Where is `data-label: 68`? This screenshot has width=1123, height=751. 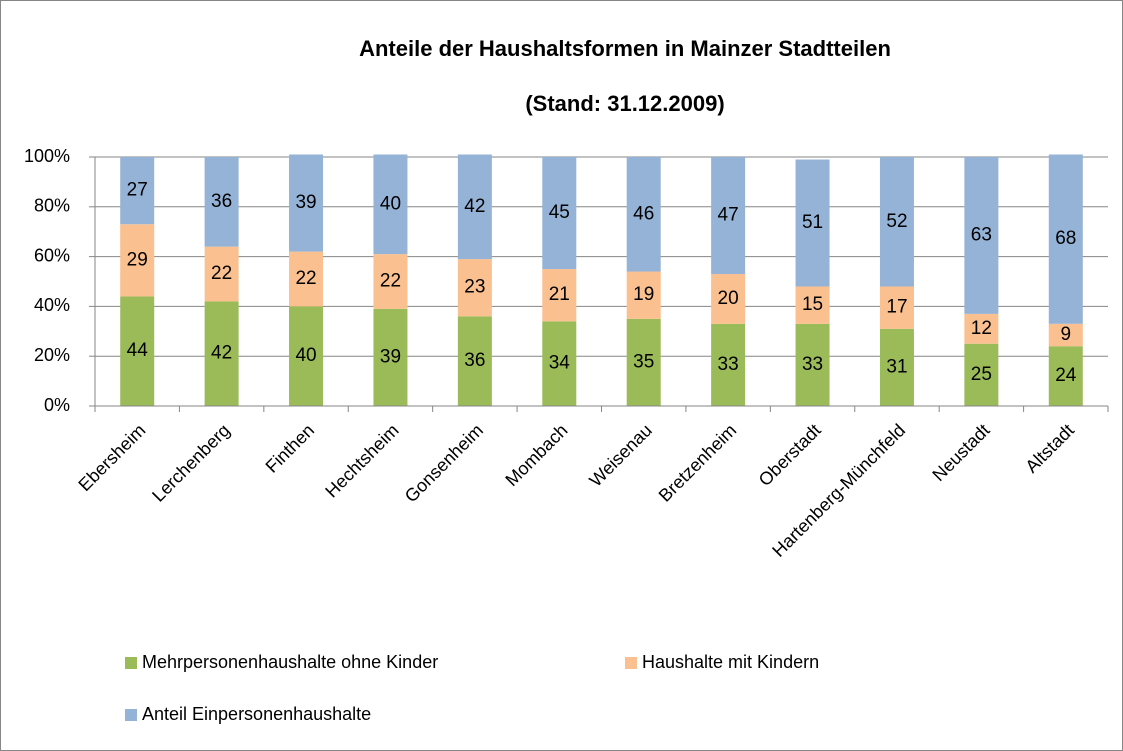 data-label: 68 is located at coordinates (1065, 238).